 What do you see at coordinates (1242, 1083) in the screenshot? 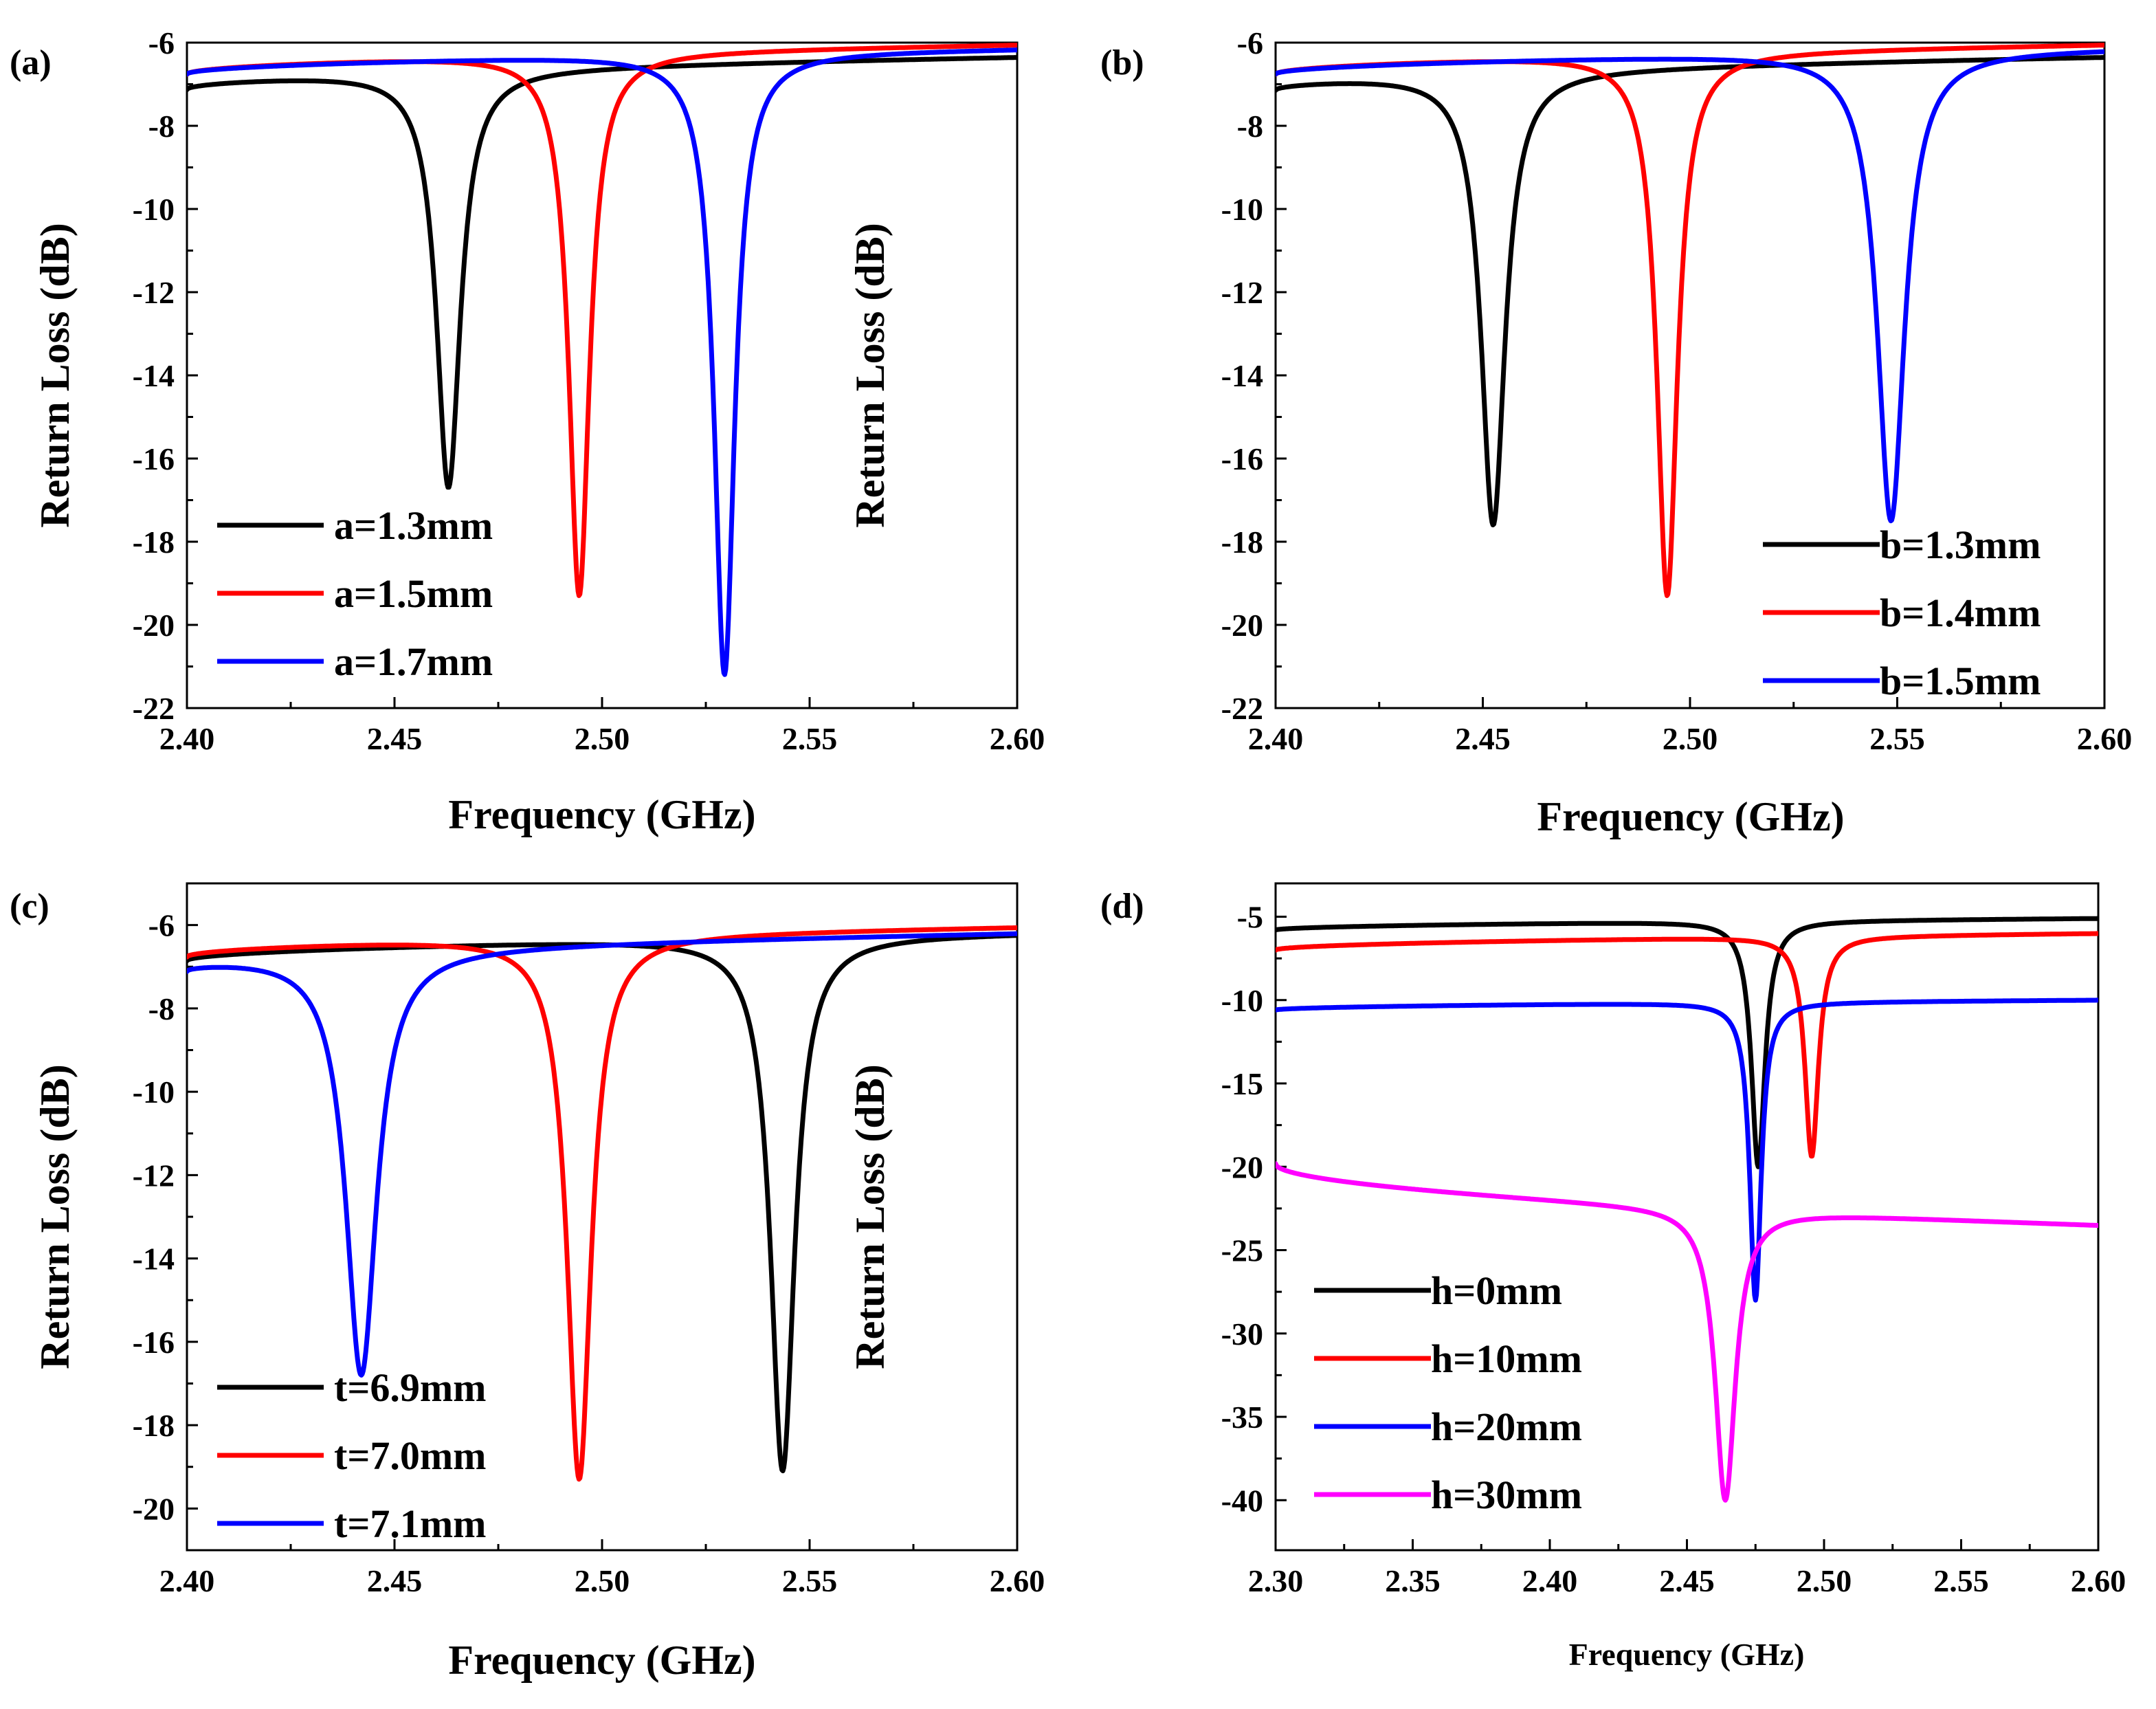
I see `y-tick-label-d-2: -15` at bounding box center [1242, 1083].